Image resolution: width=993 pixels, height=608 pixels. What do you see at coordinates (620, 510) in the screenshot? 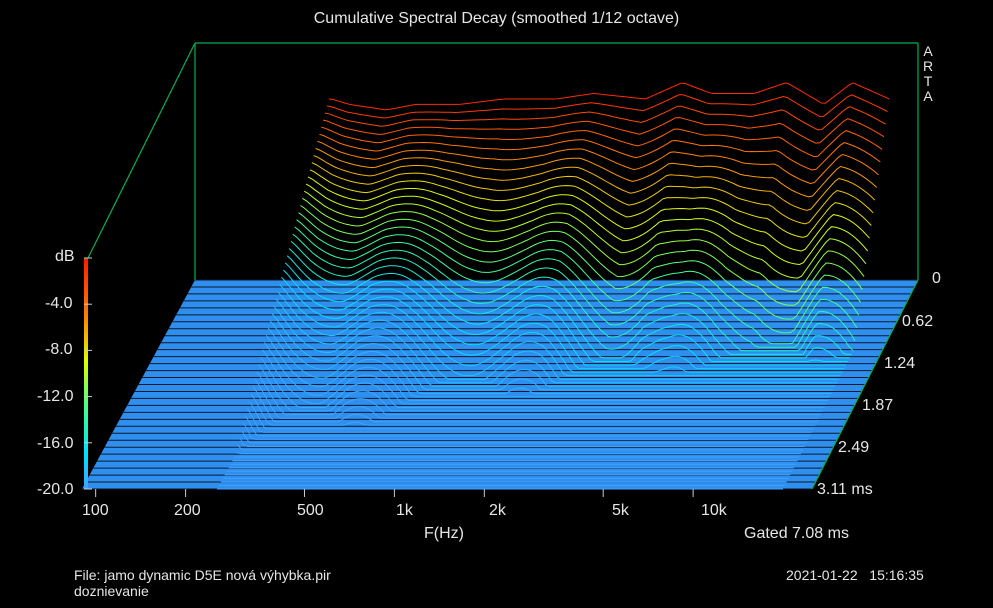
I see `x-tick-label: 5k` at bounding box center [620, 510].